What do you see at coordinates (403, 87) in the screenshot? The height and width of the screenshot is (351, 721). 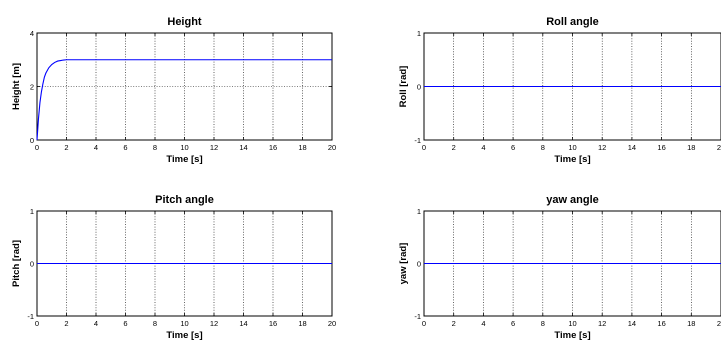 I see `roll-angle-y-axis-label: Roll [rad]` at bounding box center [403, 87].